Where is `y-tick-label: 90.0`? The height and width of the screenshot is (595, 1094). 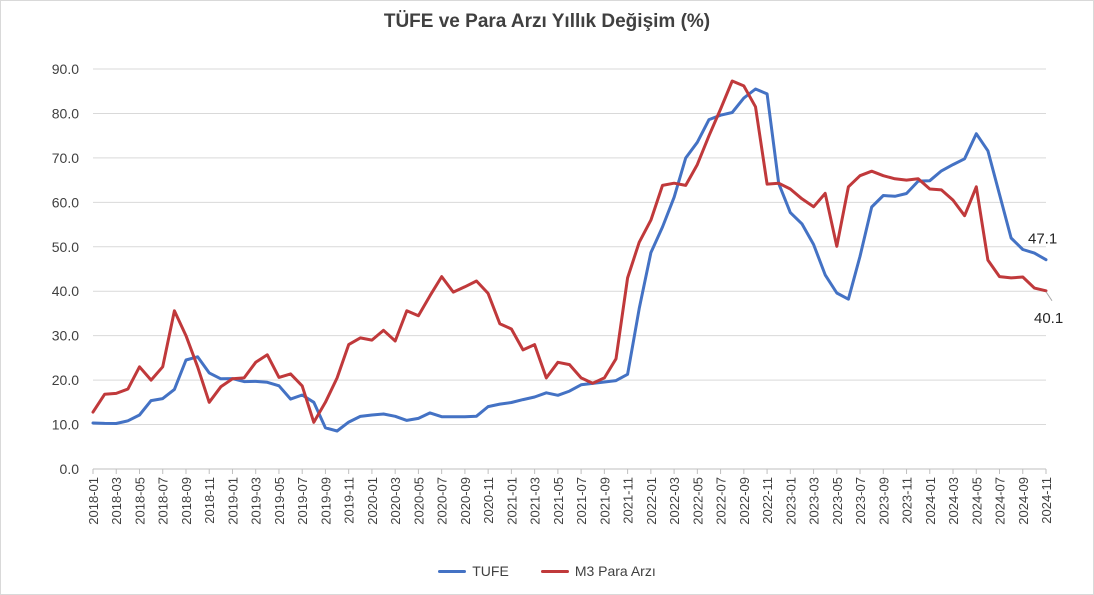 y-tick-label: 90.0 is located at coordinates (65, 69).